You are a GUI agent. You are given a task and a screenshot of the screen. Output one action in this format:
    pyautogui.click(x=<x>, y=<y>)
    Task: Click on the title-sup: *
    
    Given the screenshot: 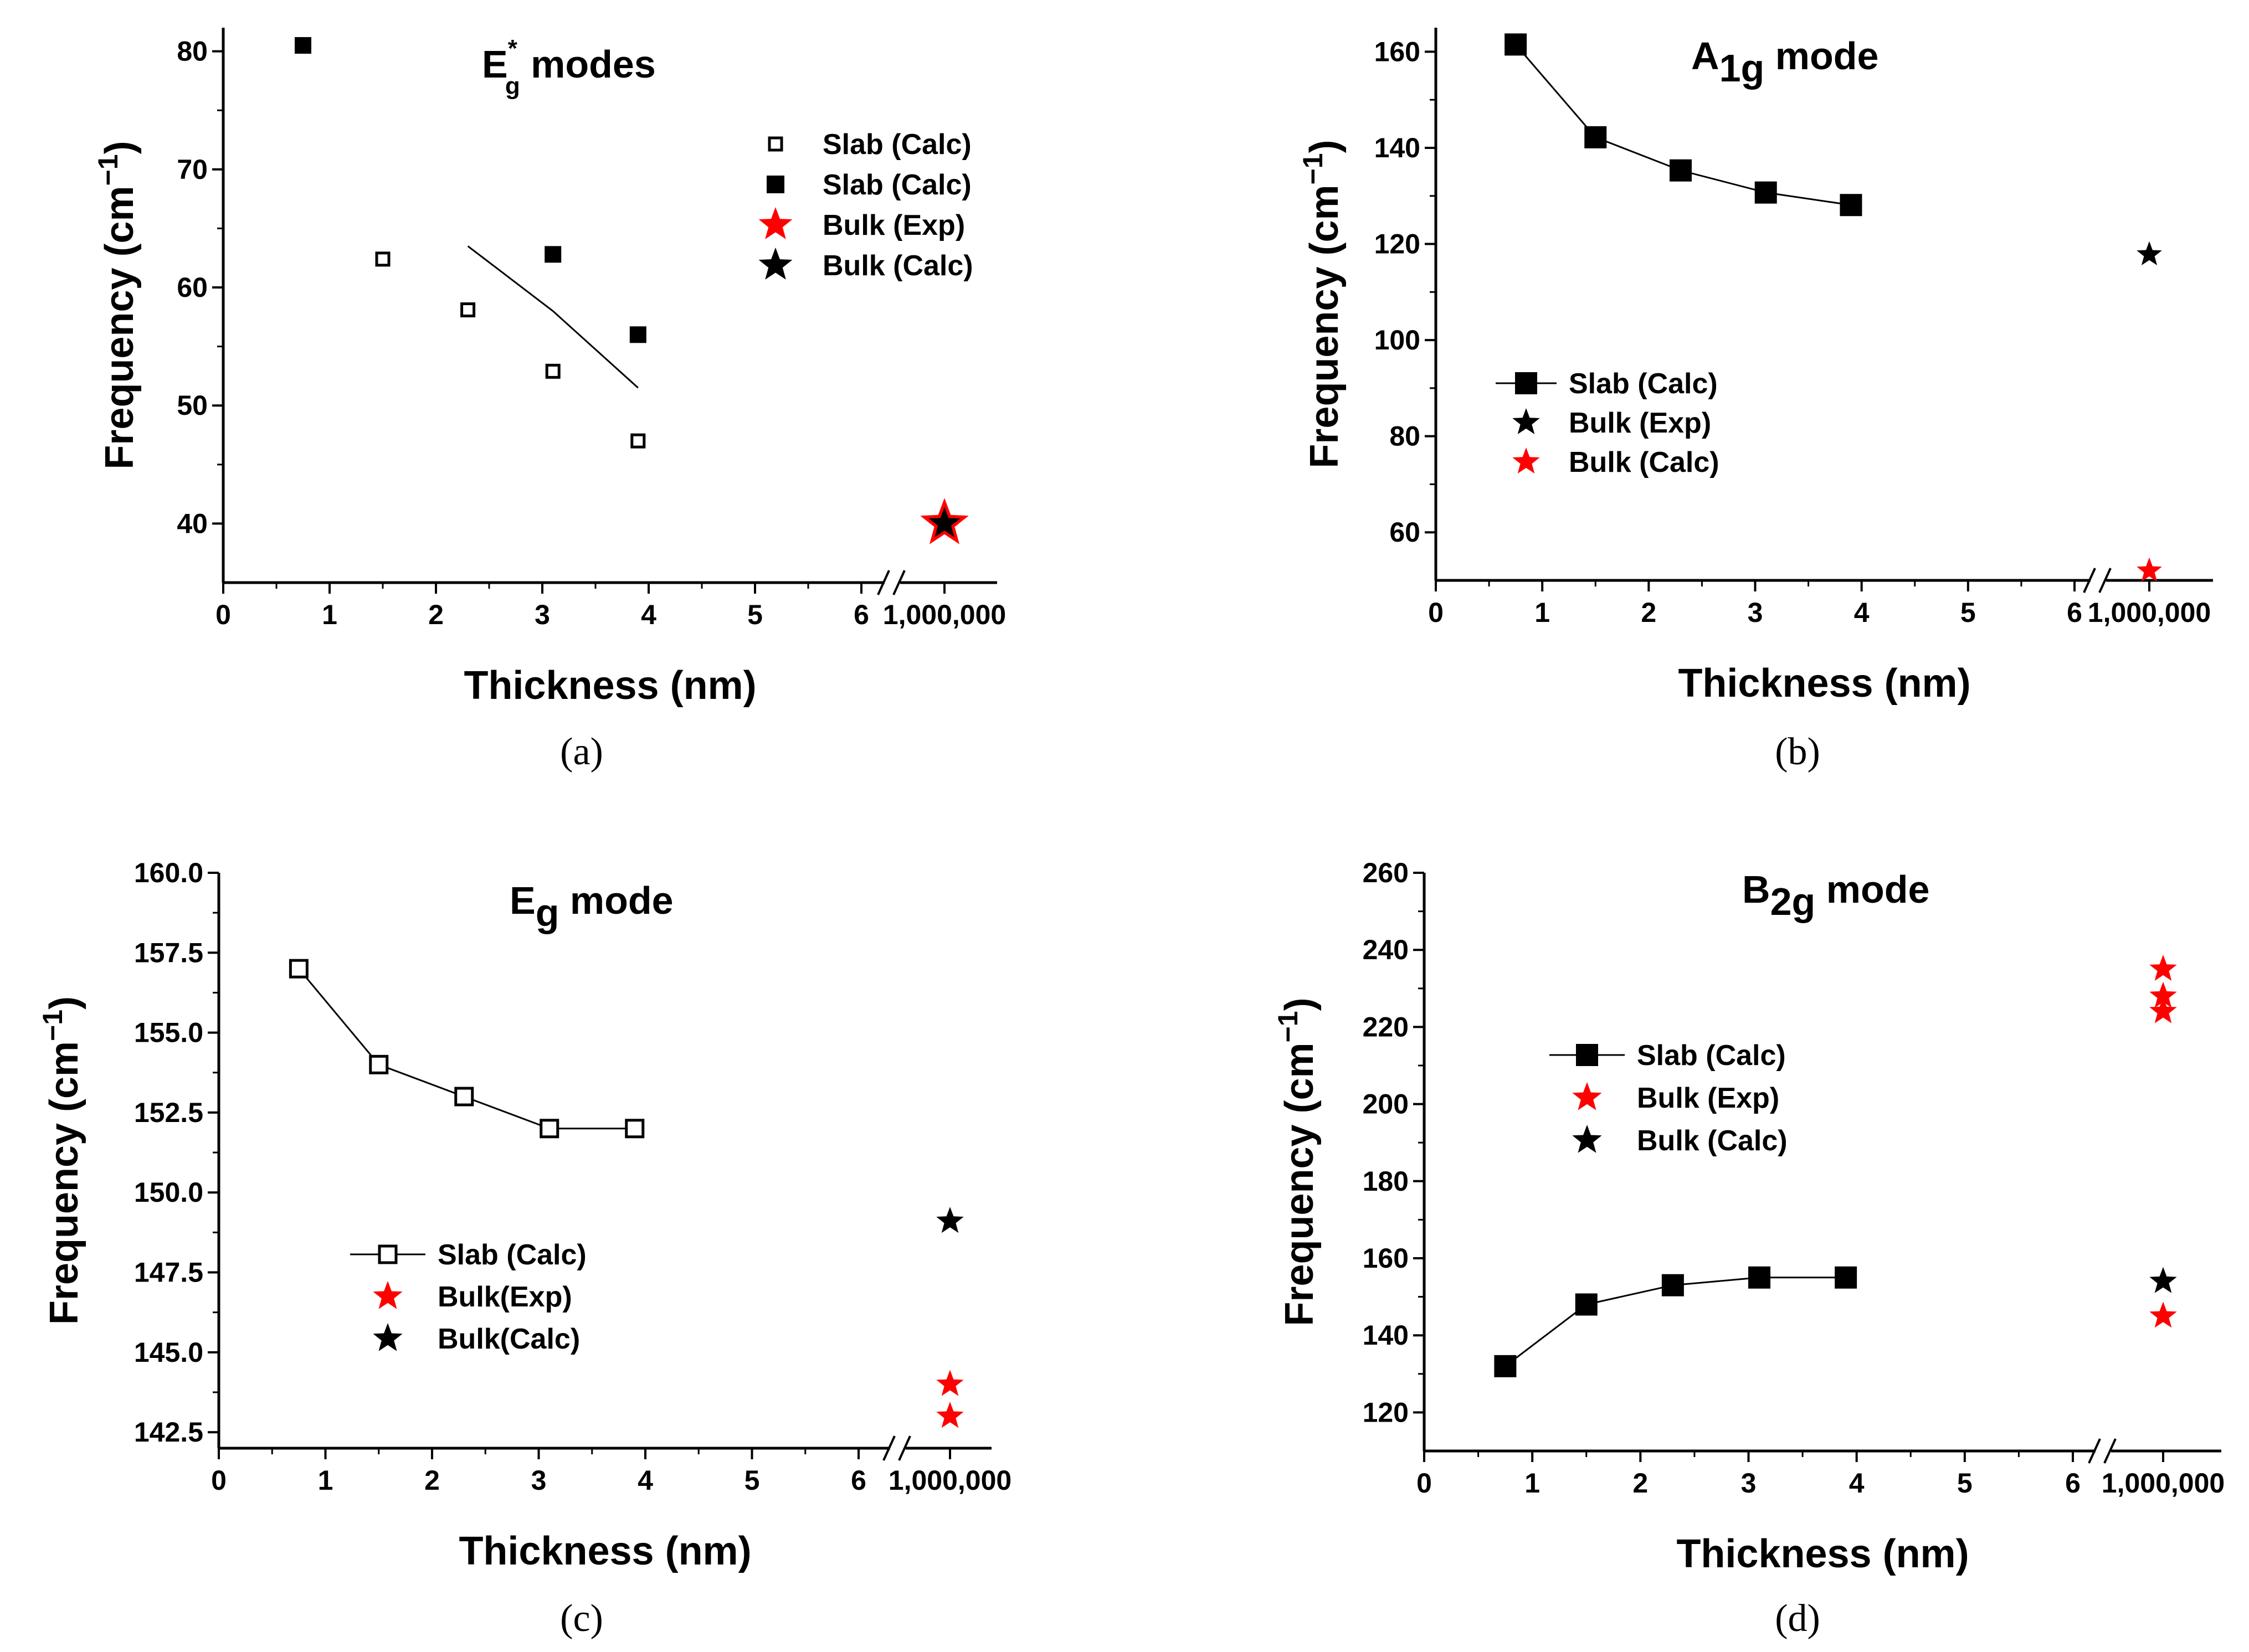 What is the action you would take?
    pyautogui.click(x=513, y=48)
    